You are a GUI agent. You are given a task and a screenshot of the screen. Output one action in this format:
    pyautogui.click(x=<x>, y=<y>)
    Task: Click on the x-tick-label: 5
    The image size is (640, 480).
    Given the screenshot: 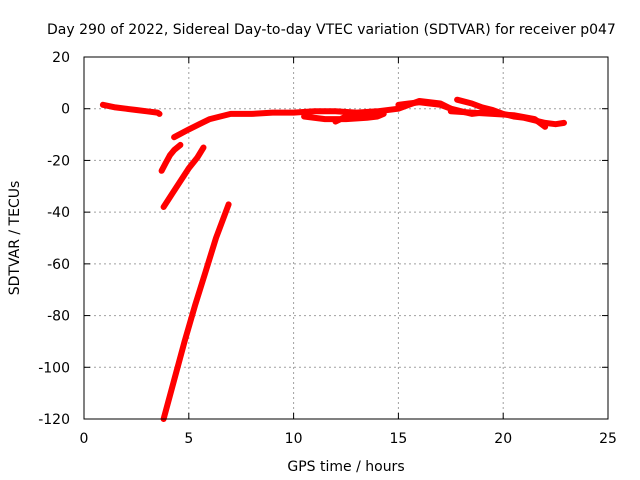 What is the action you would take?
    pyautogui.click(x=188, y=439)
    